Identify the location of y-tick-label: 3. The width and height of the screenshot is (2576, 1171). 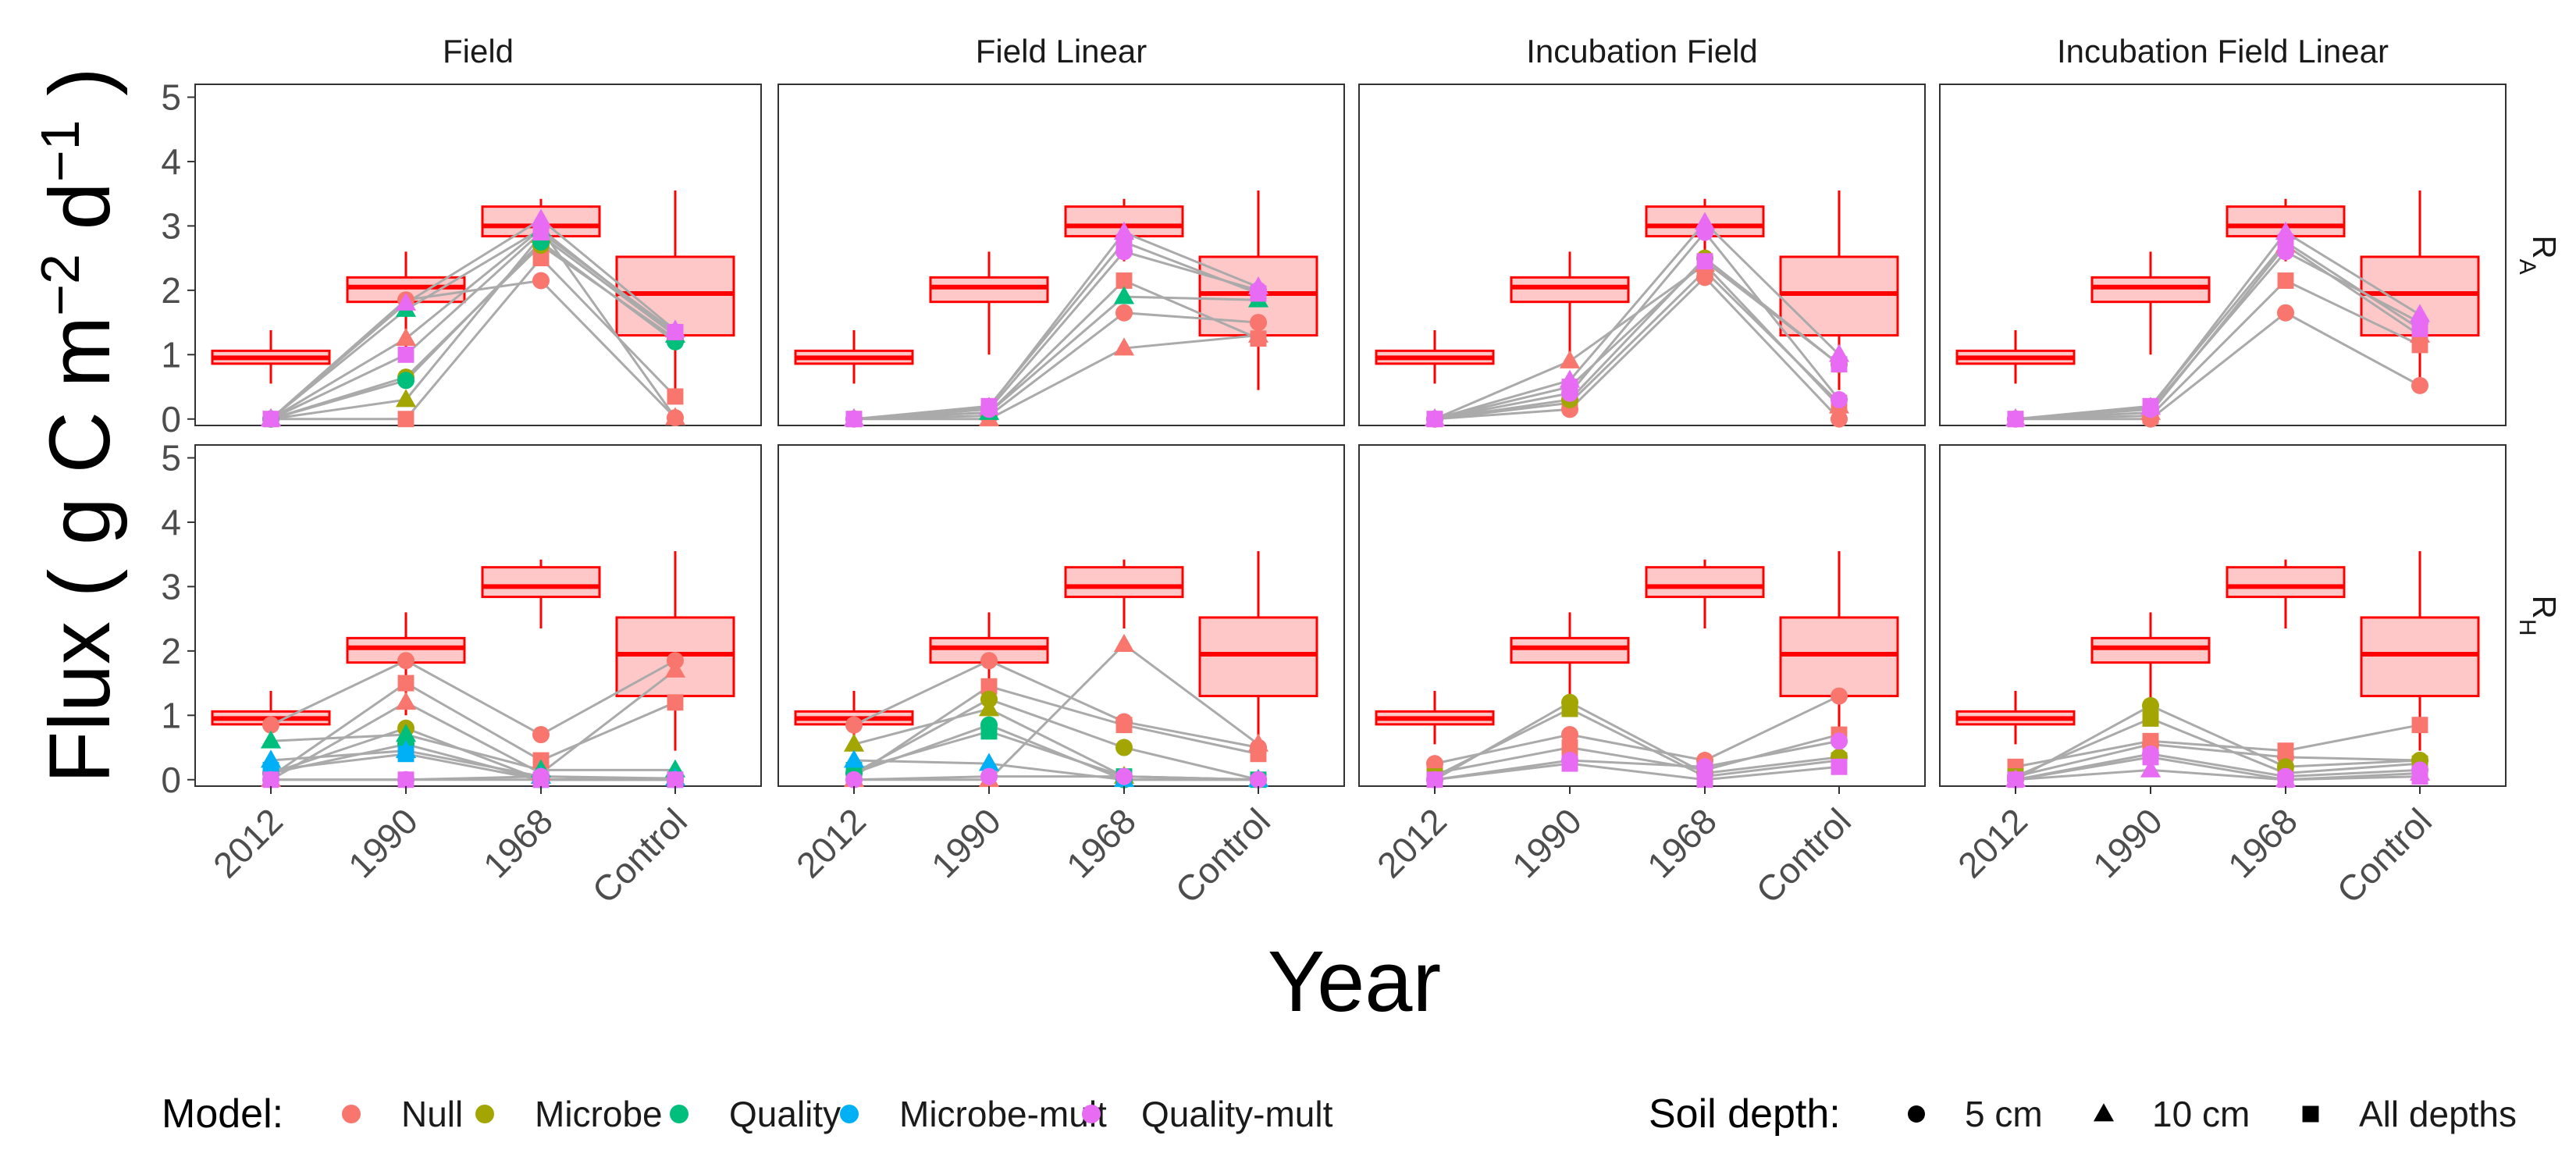
(171, 586).